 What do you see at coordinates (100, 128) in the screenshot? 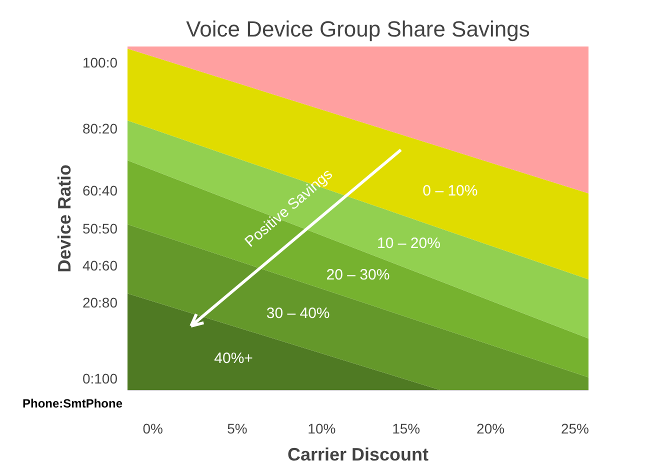
I see `text: 80:20` at bounding box center [100, 128].